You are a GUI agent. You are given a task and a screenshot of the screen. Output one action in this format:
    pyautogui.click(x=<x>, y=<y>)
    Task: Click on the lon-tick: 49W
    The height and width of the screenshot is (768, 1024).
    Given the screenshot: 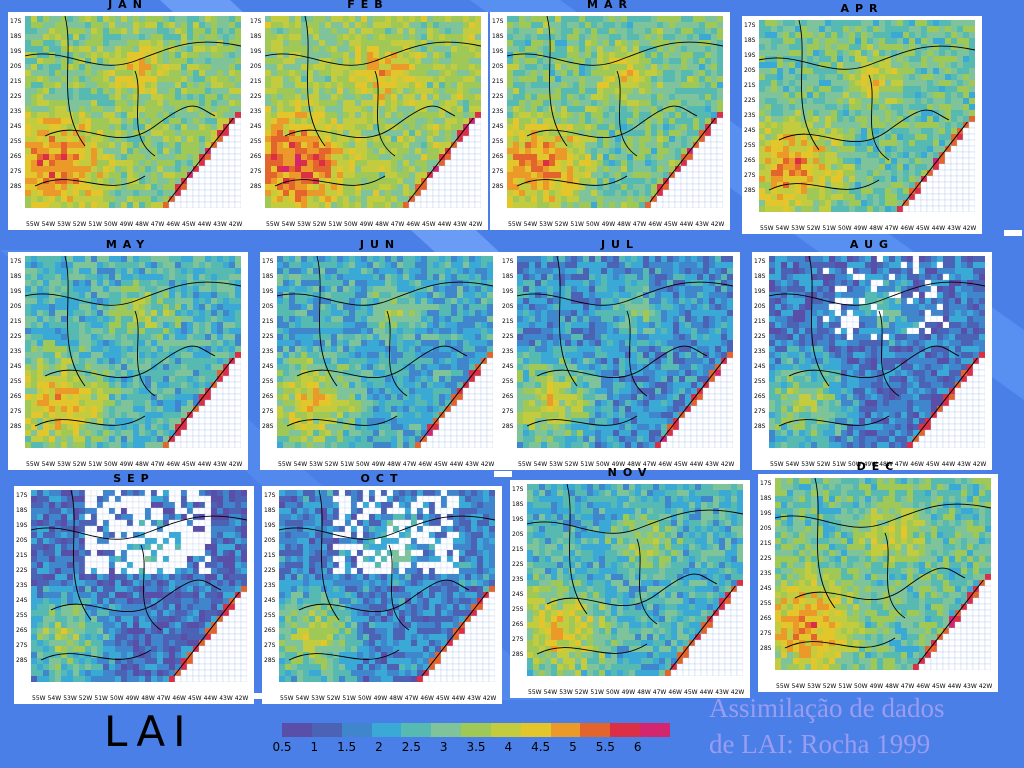 What is the action you would take?
    pyautogui.click(x=860, y=228)
    